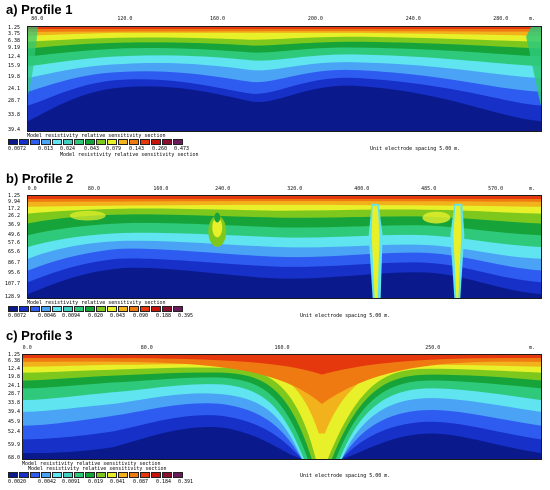  What do you see at coordinates (39, 335) in the screenshot?
I see `profile-3-title: c) Profile 3` at bounding box center [39, 335].